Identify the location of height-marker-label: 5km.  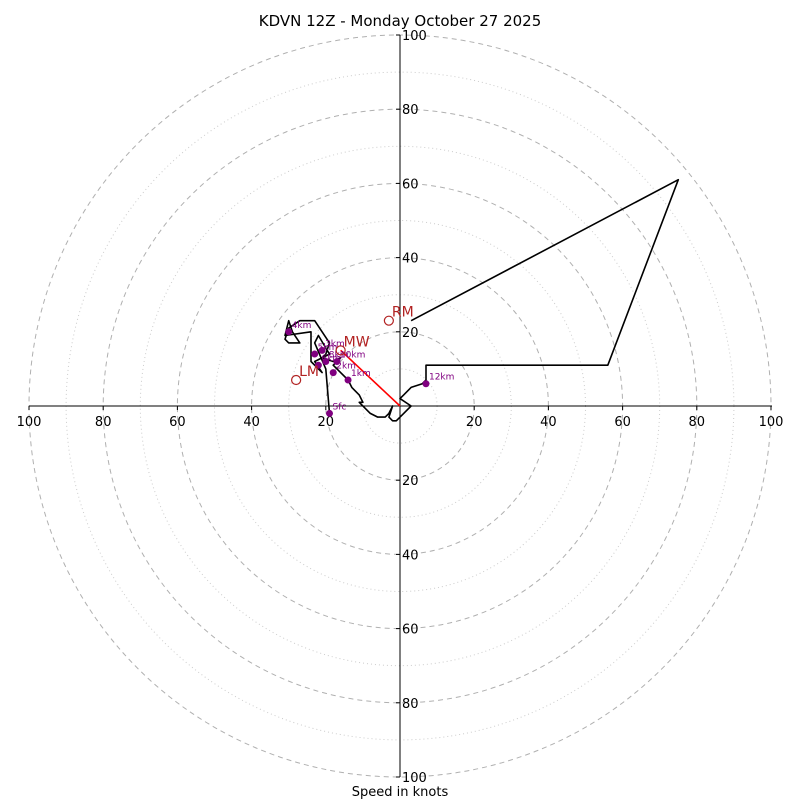
(328, 348).